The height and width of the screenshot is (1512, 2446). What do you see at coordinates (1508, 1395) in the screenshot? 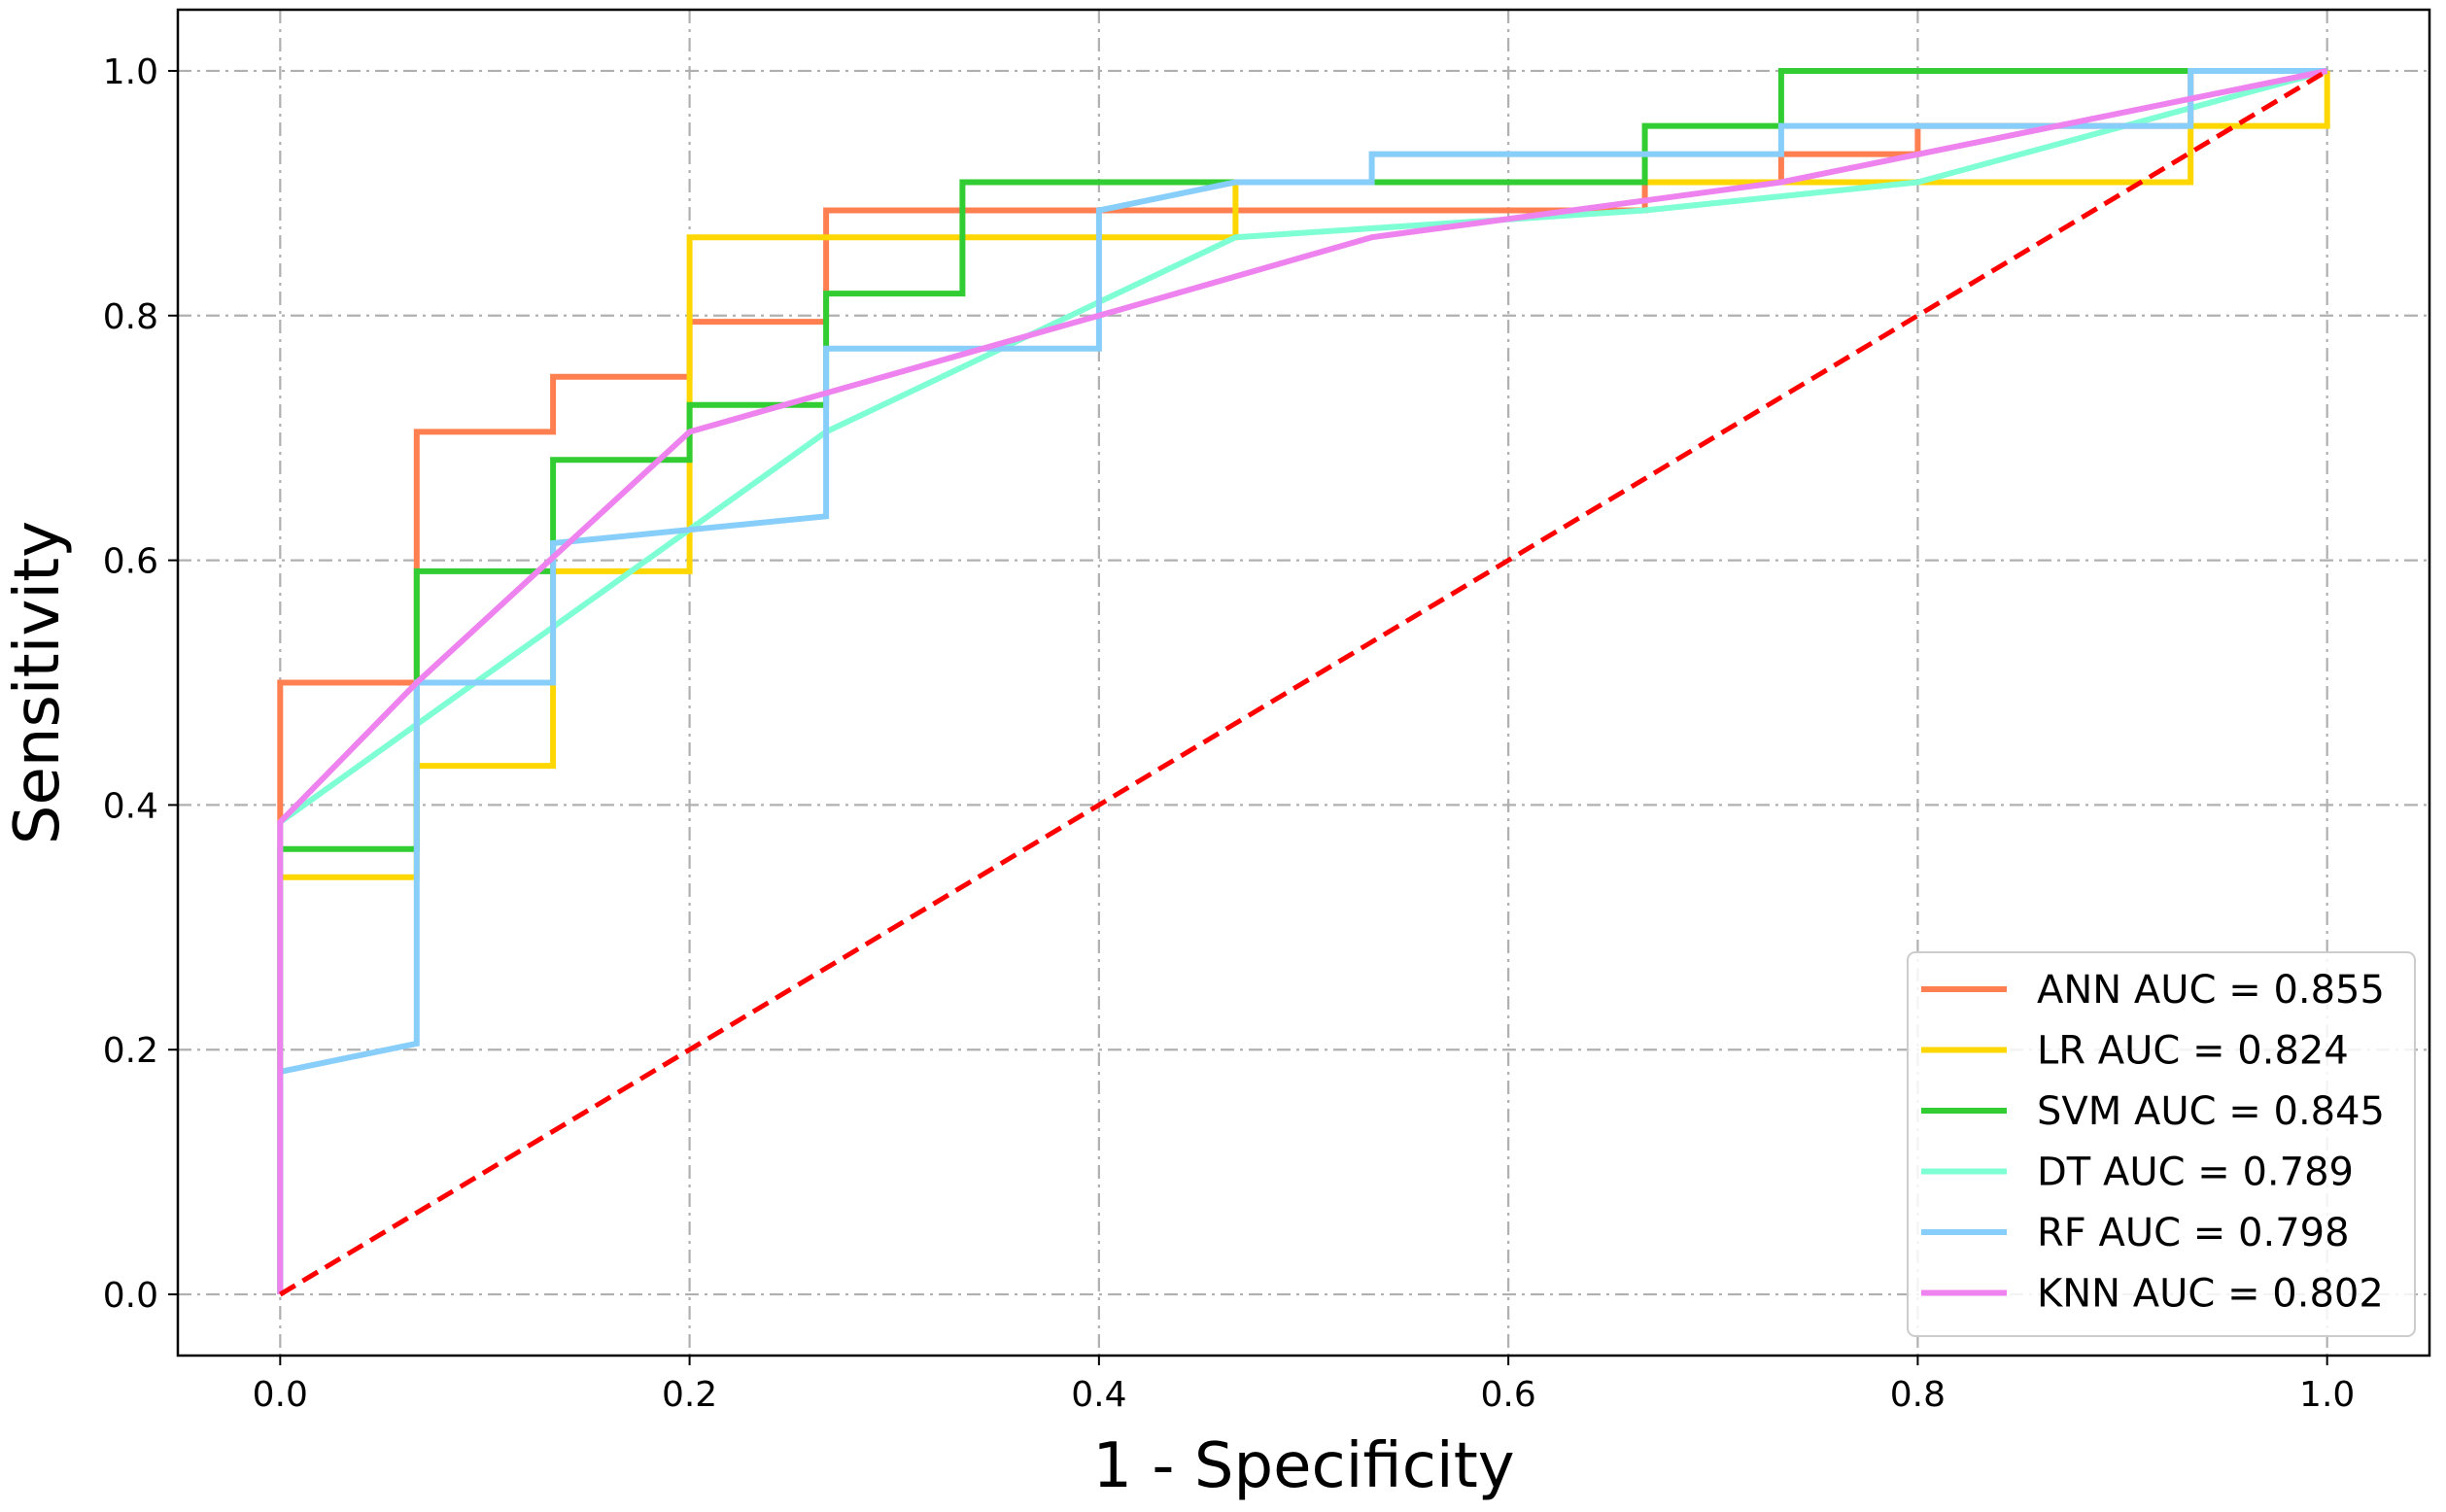
I see `x-tick-label: 0.6` at bounding box center [1508, 1395].